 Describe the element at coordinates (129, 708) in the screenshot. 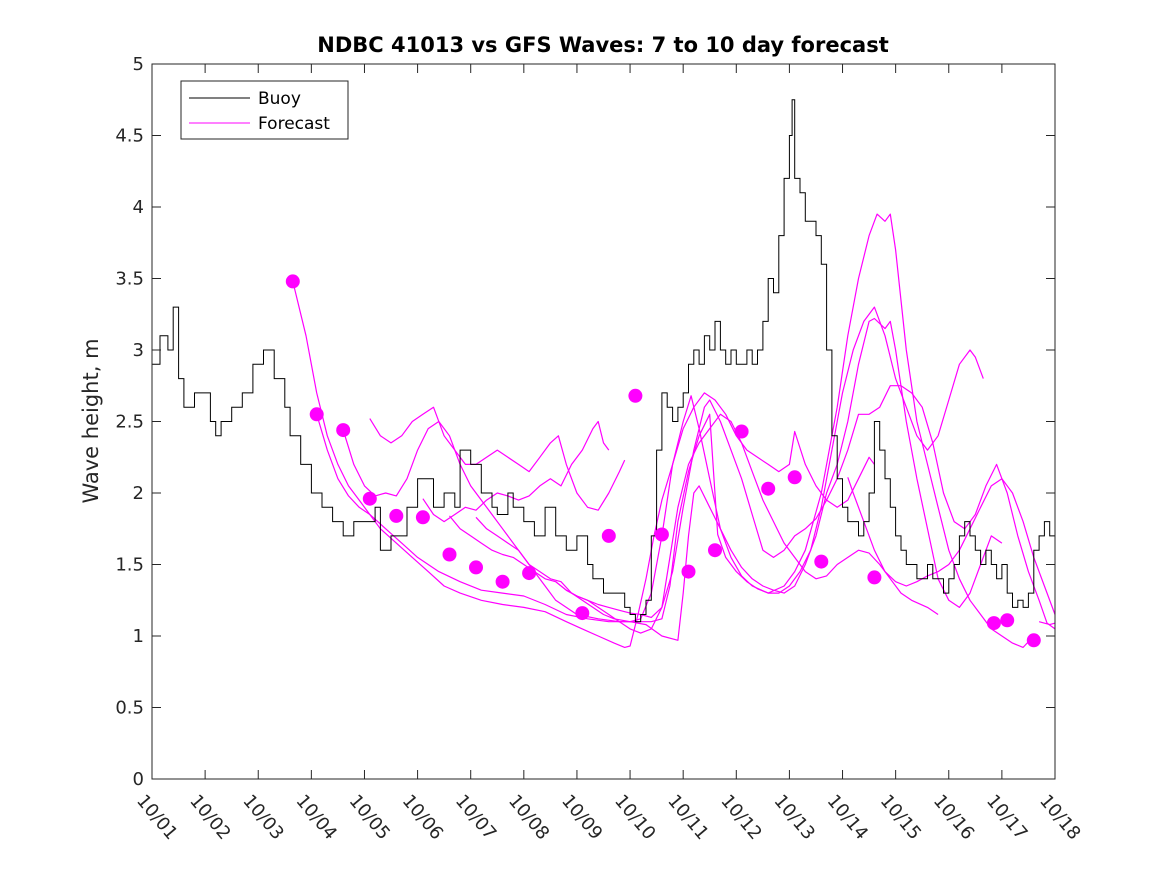

I see `y-tick-label: 0.5` at that location.